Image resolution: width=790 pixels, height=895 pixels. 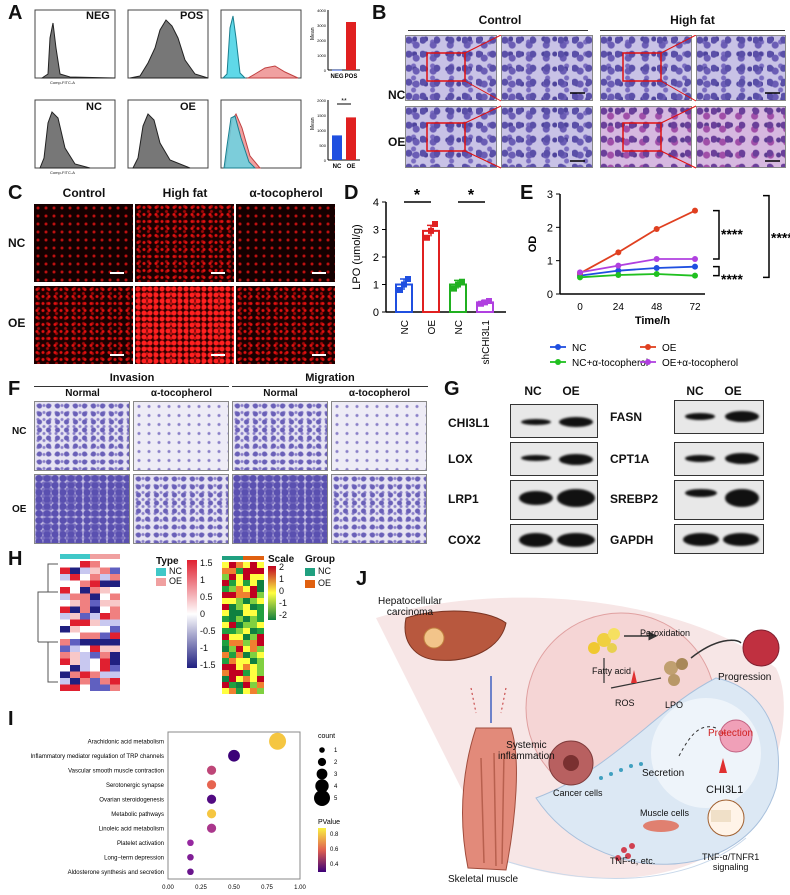 I want to click on label-lpo: LPO, so click(x=674, y=705).